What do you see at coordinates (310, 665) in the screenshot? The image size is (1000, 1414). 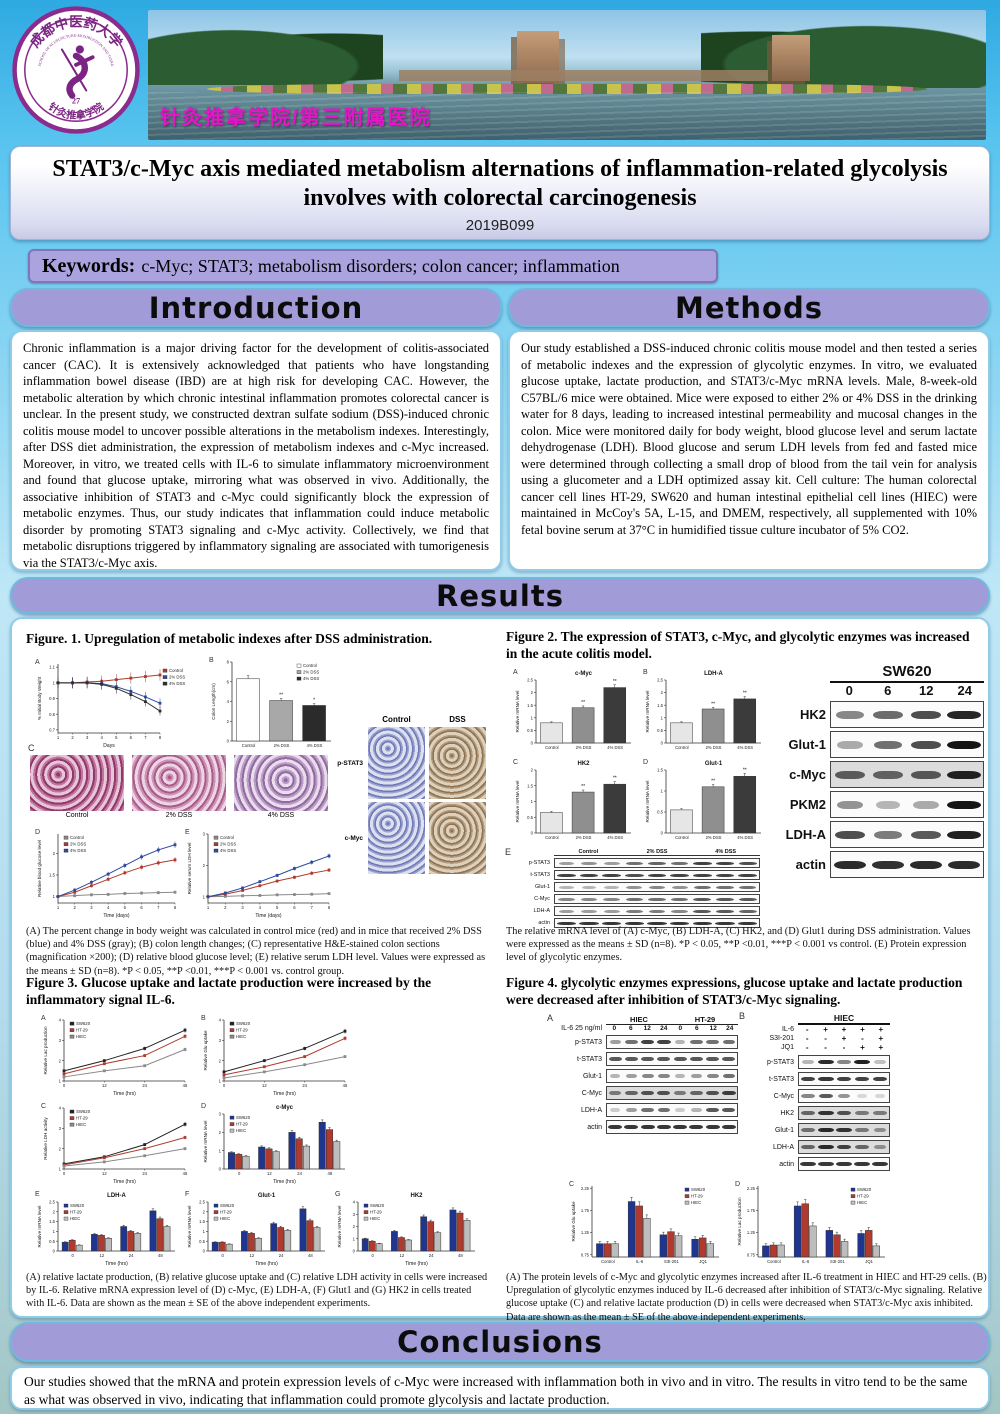 I see `svg-text: Control` at bounding box center [310, 665].